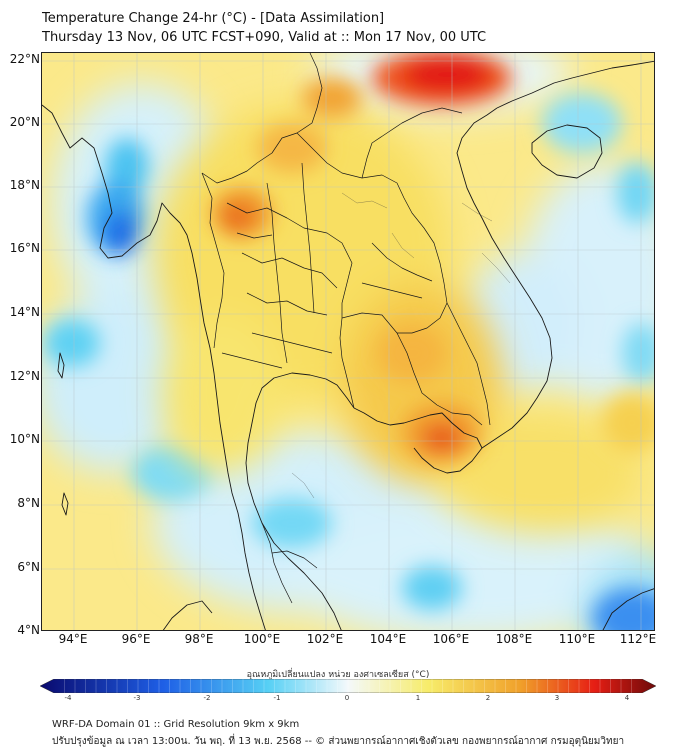 This screenshot has width=676, height=756. I want to click on colorbar-tick: 3, so click(557, 698).